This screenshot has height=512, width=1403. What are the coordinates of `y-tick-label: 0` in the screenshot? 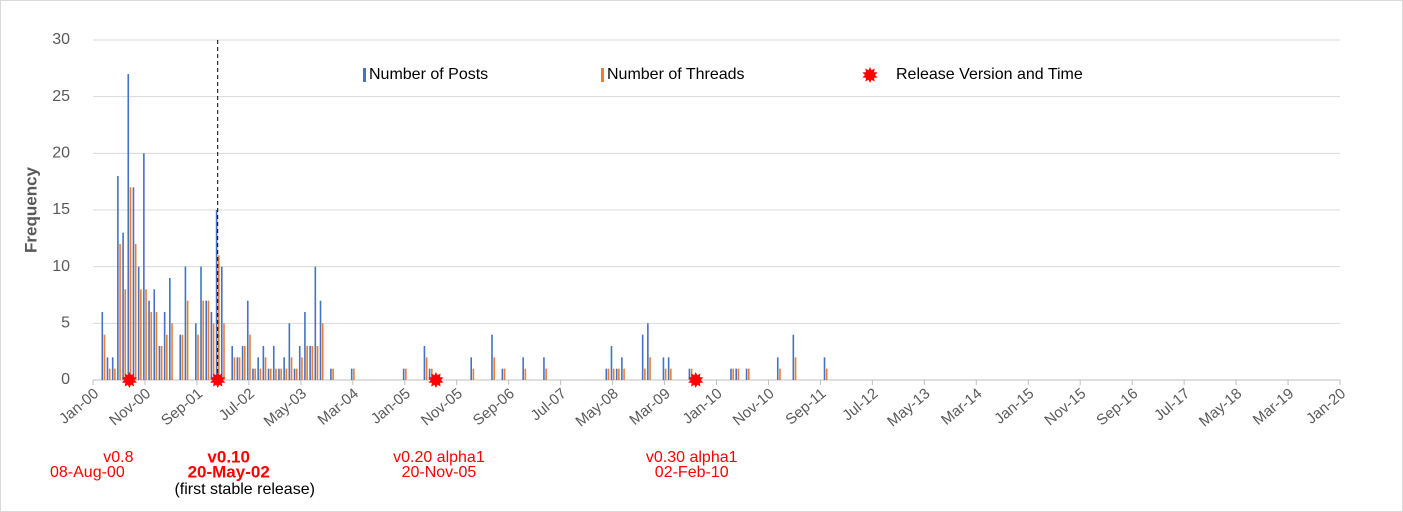 It's located at (65, 379).